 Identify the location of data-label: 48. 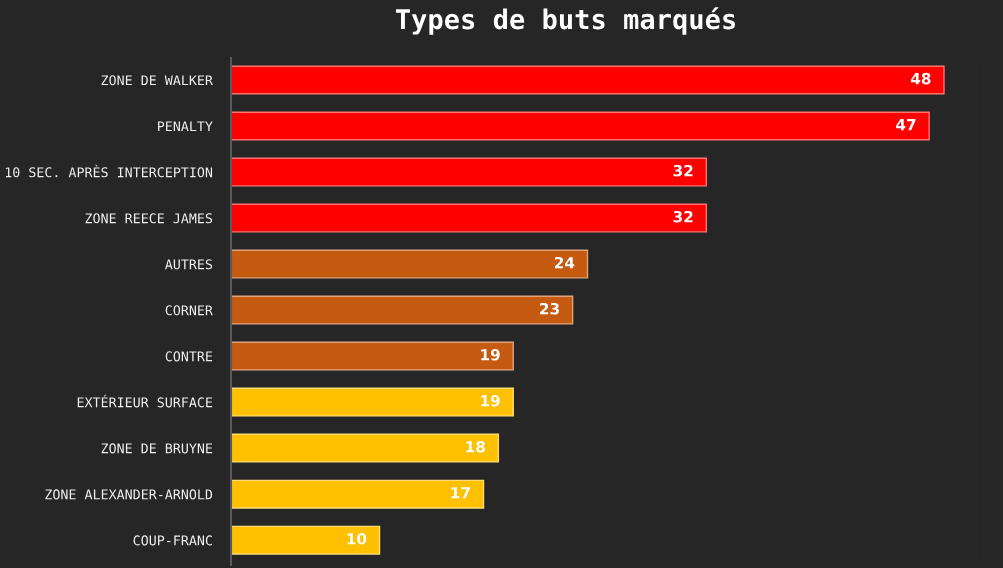
(920, 78).